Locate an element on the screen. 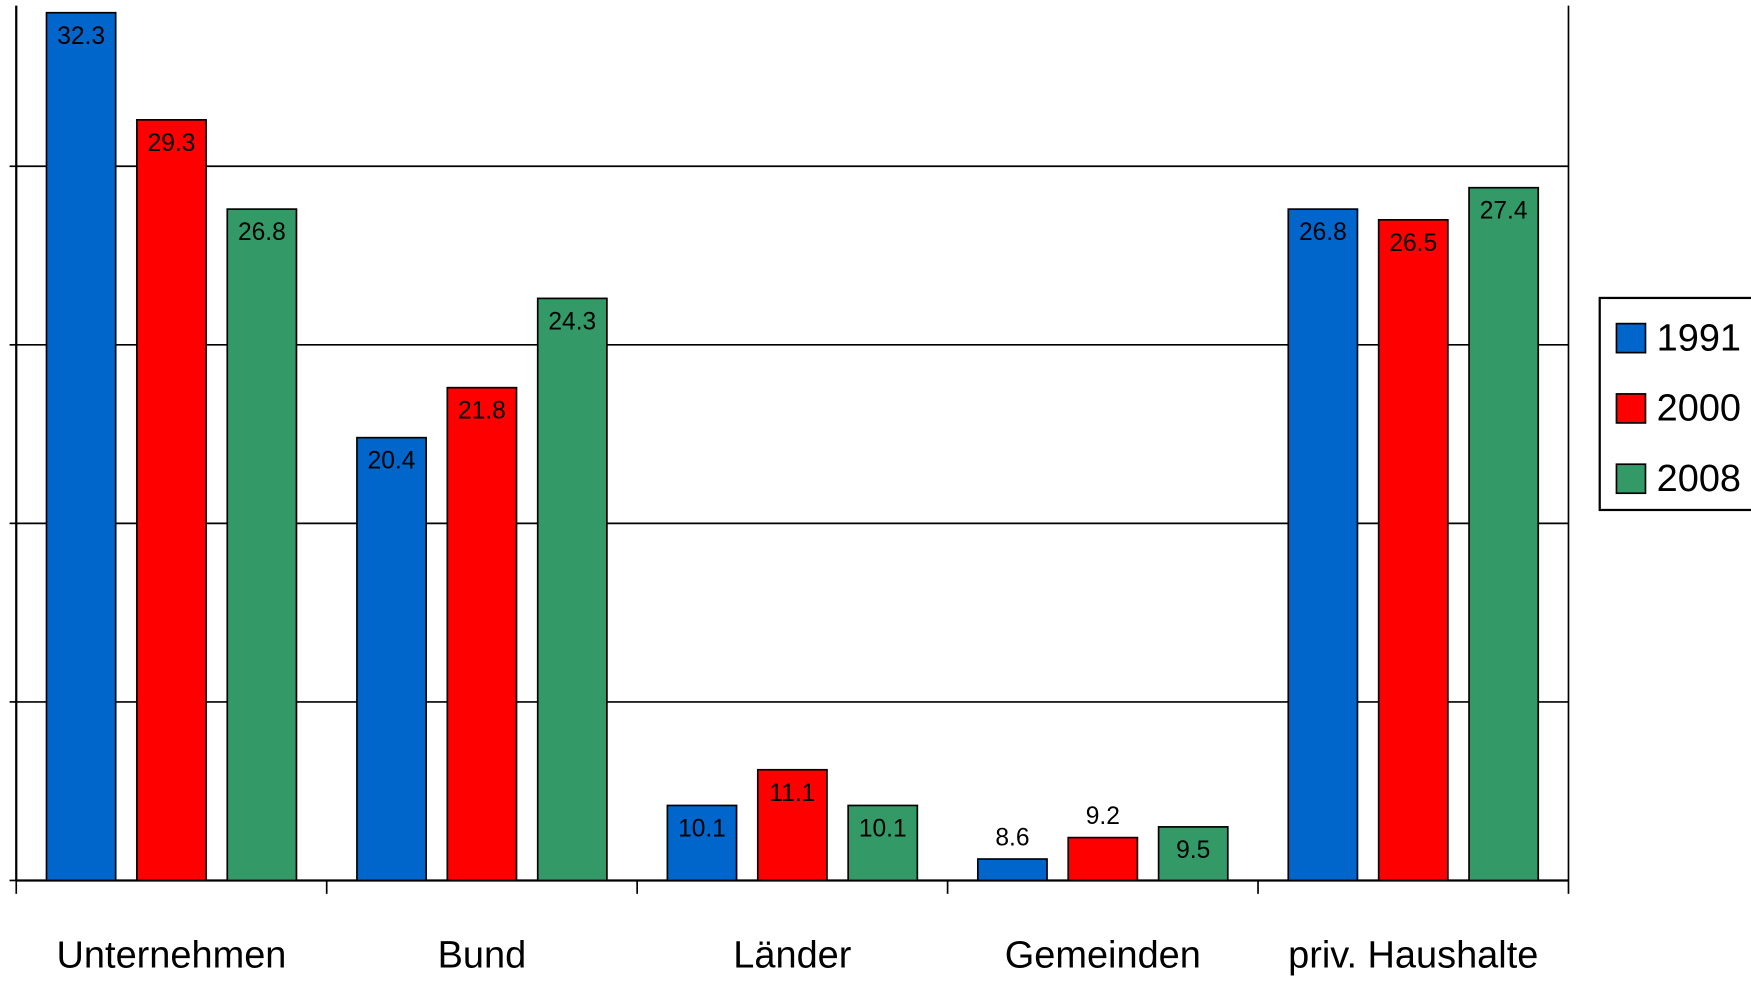 Image resolution: width=1751 pixels, height=982 pixels. data-label: 21.8 is located at coordinates (482, 411).